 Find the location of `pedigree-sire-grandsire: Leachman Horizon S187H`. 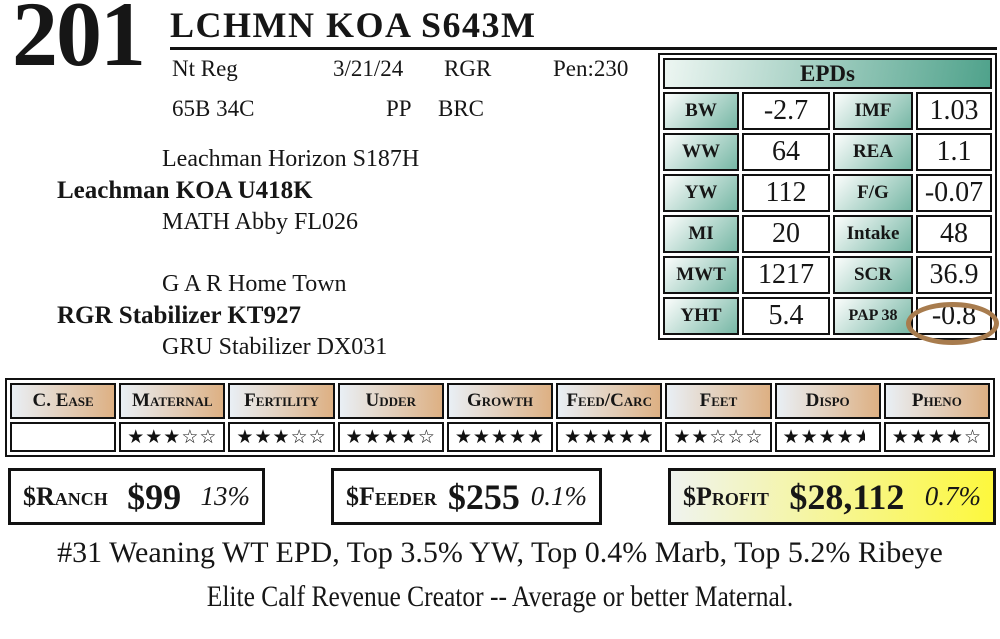

pedigree-sire-grandsire: Leachman Horizon S187H is located at coordinates (291, 159).